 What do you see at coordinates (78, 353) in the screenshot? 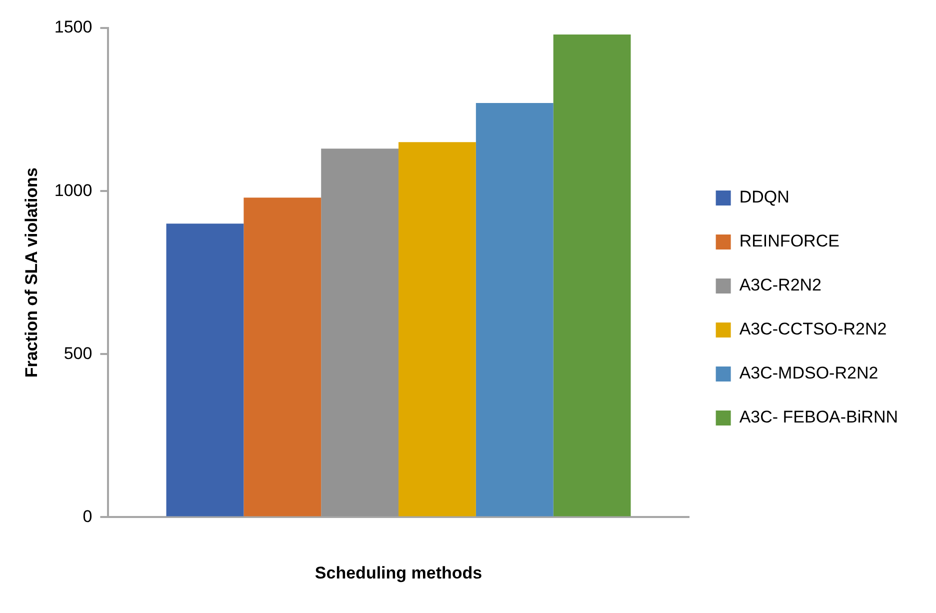
I see `y-tick-label: 500` at bounding box center [78, 353].